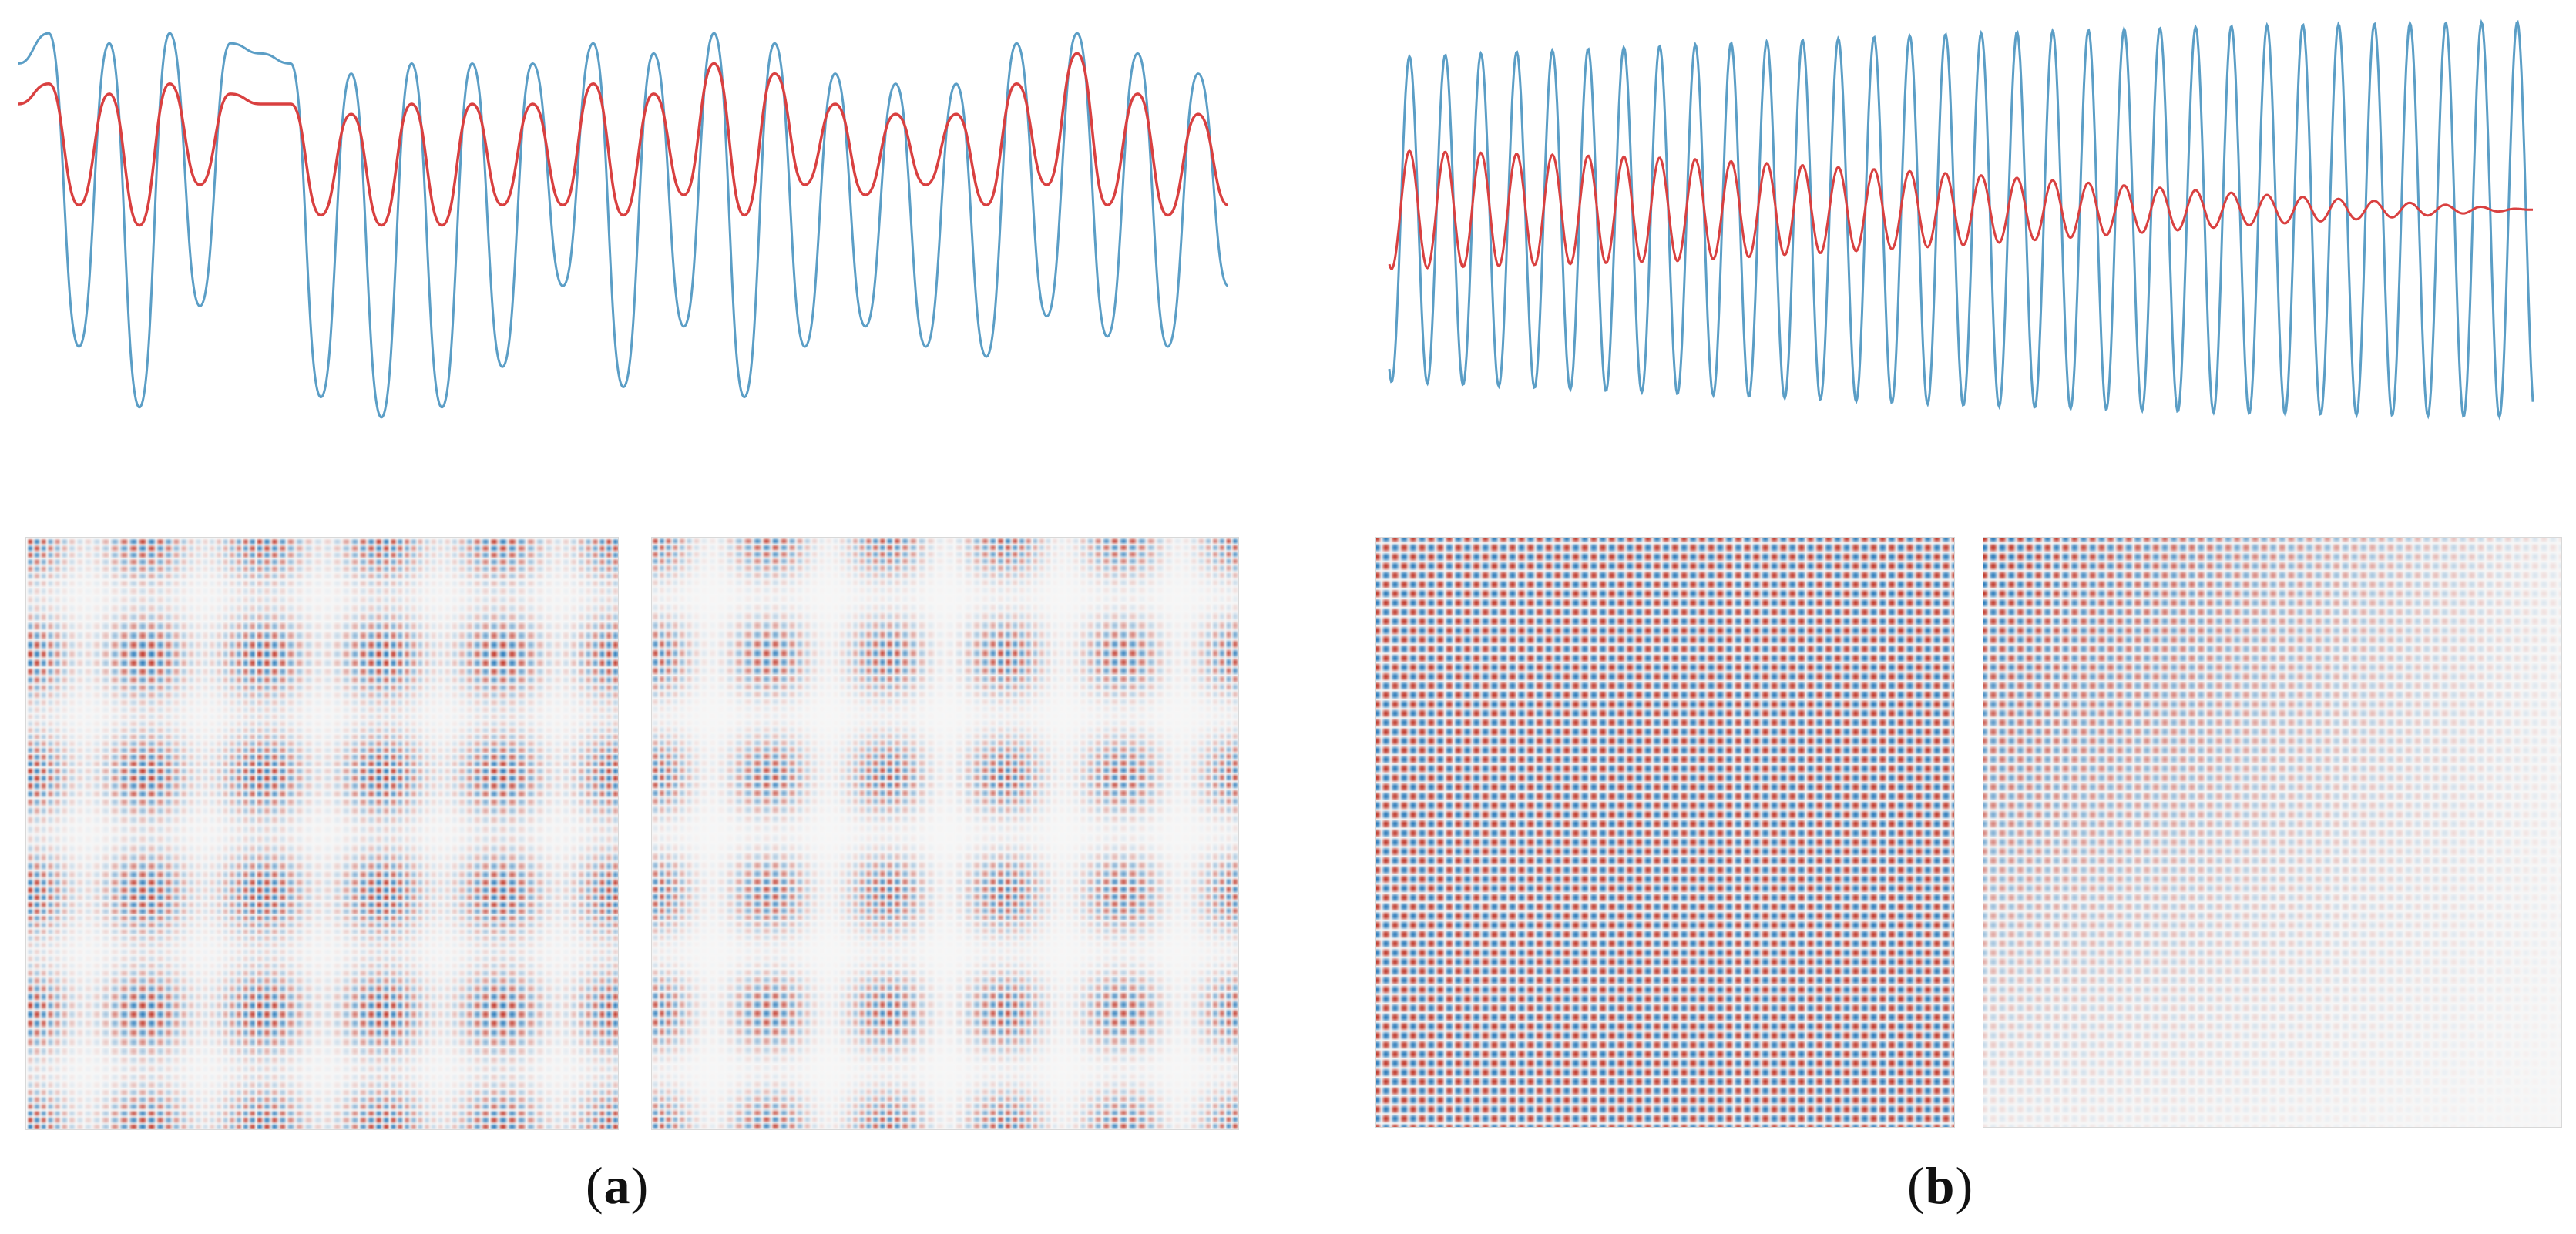 Image resolution: width=2576 pixels, height=1234 pixels. Describe the element at coordinates (595, 1185) in the screenshot. I see `caption-a-open: (` at that location.